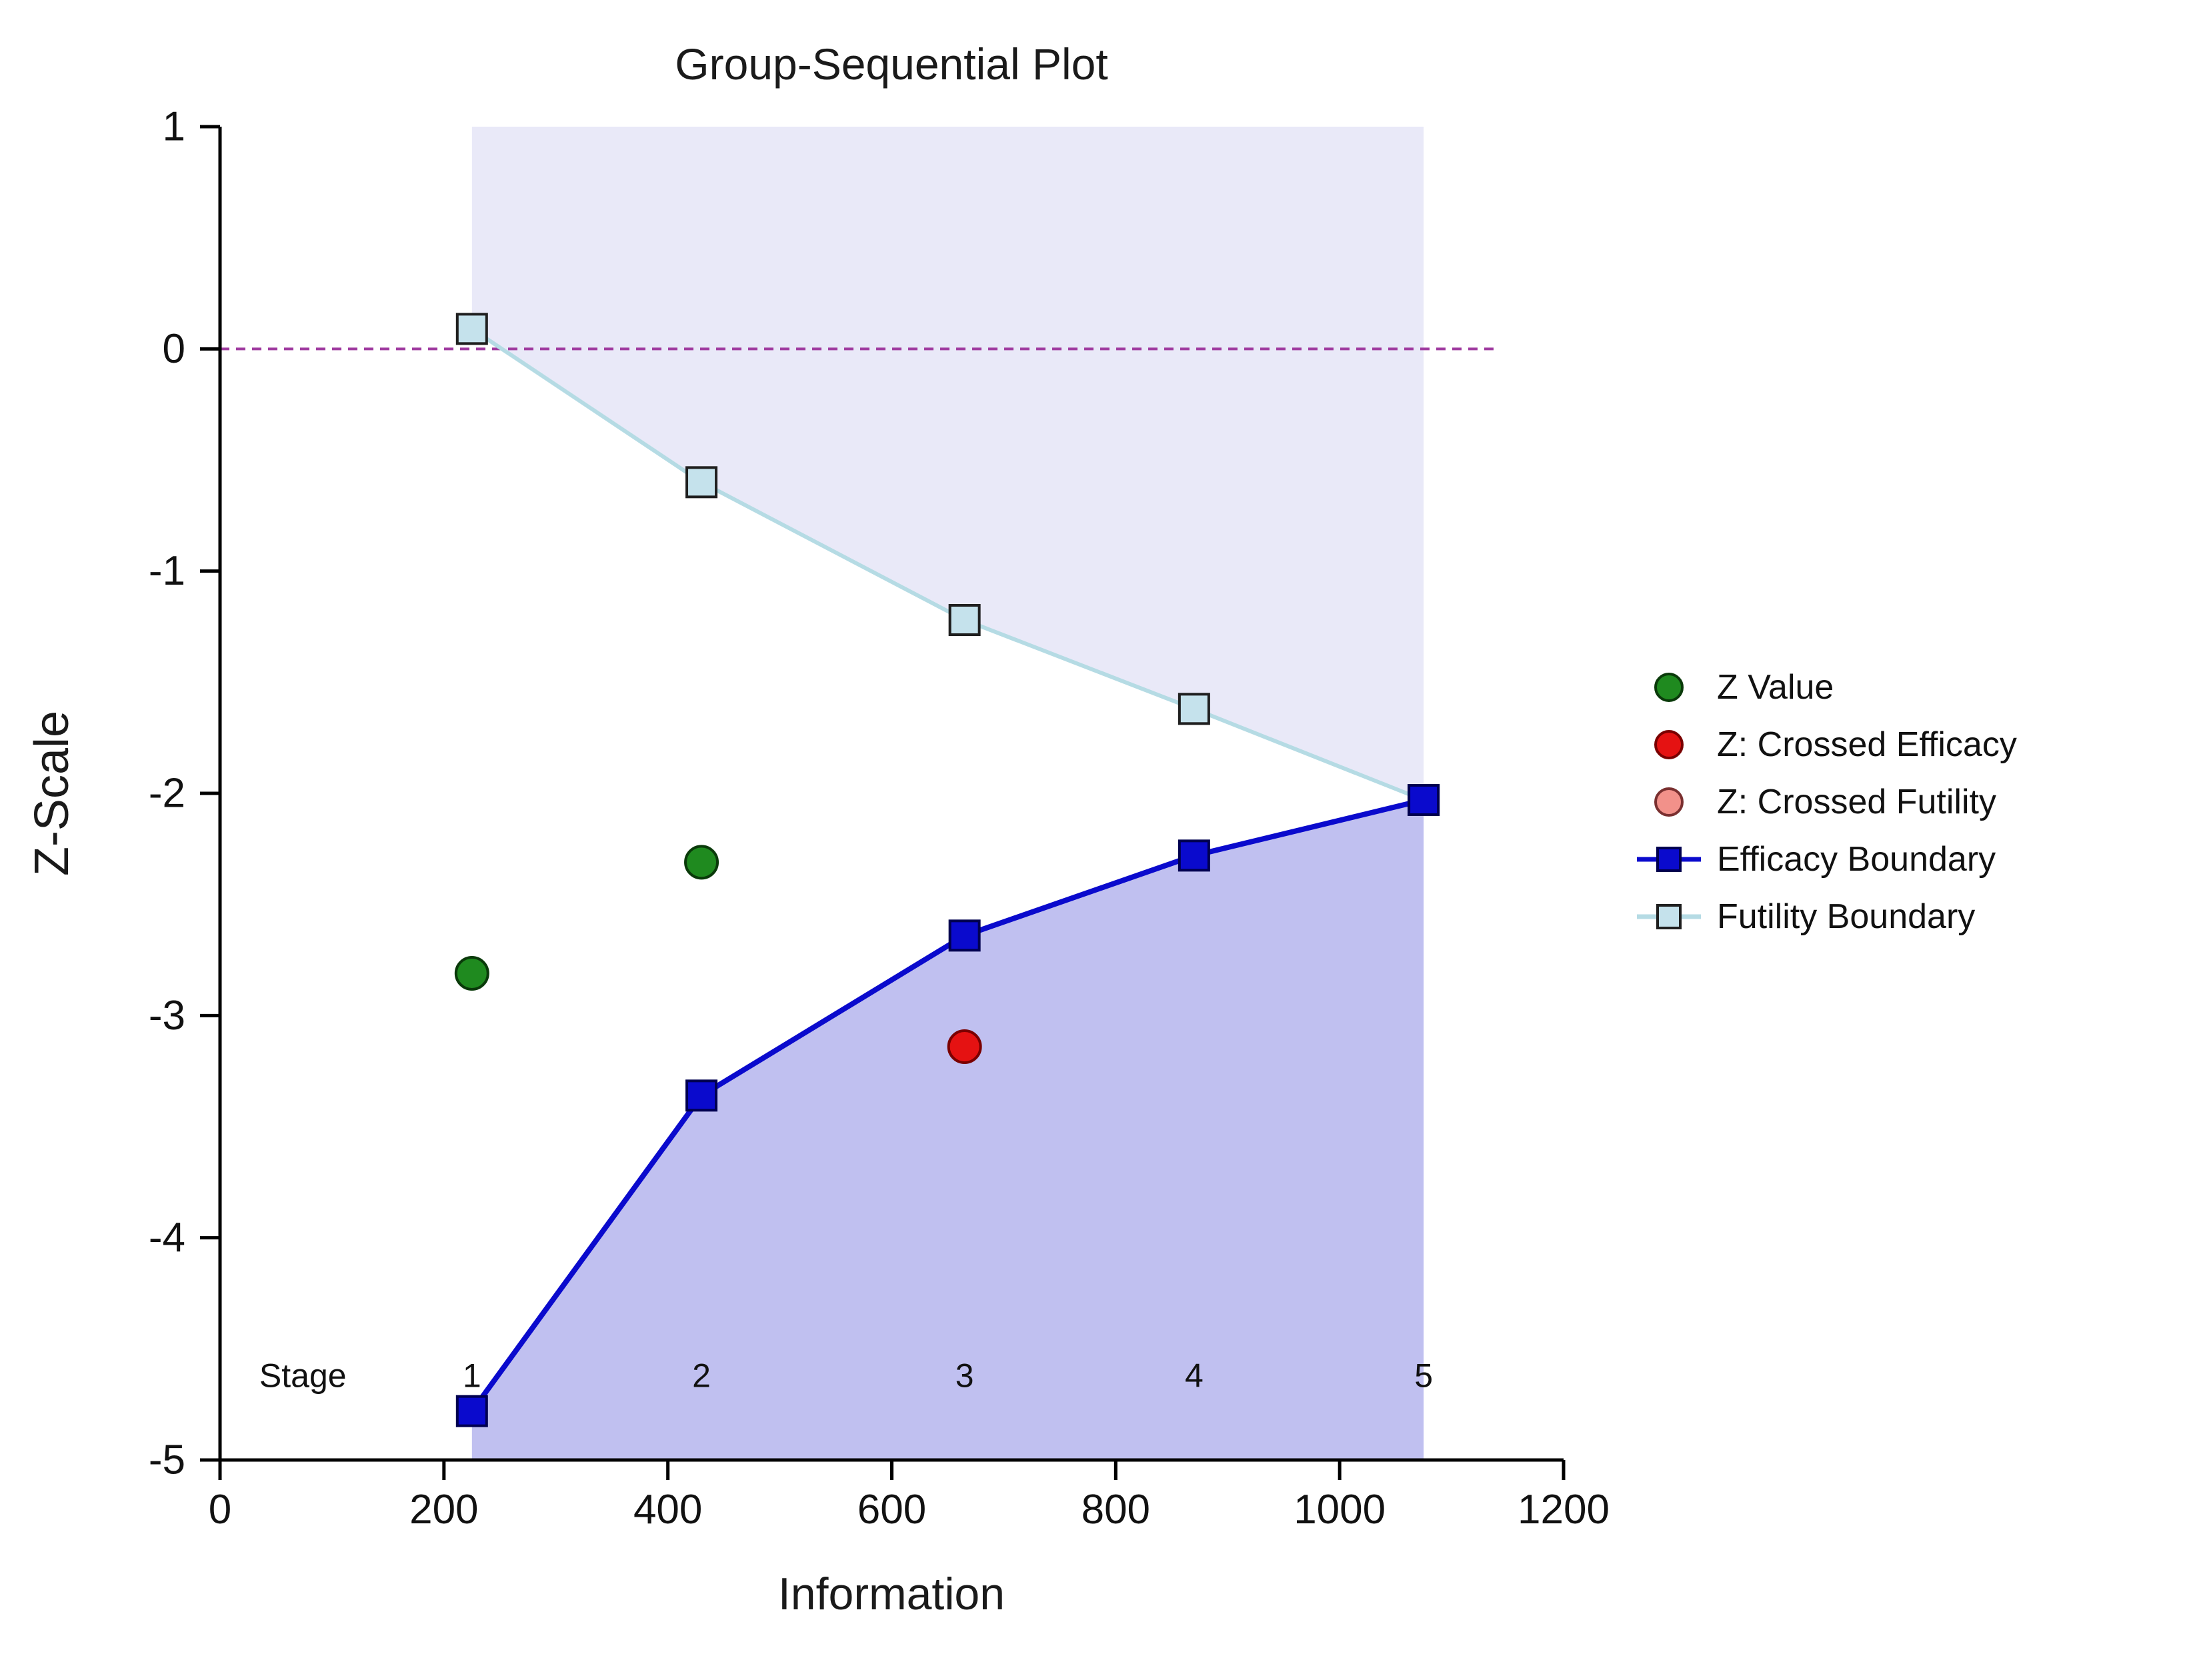 This screenshot has width=2195, height=1680. What do you see at coordinates (892, 64) in the screenshot?
I see `chart-title: Group-Sequential Plot` at bounding box center [892, 64].